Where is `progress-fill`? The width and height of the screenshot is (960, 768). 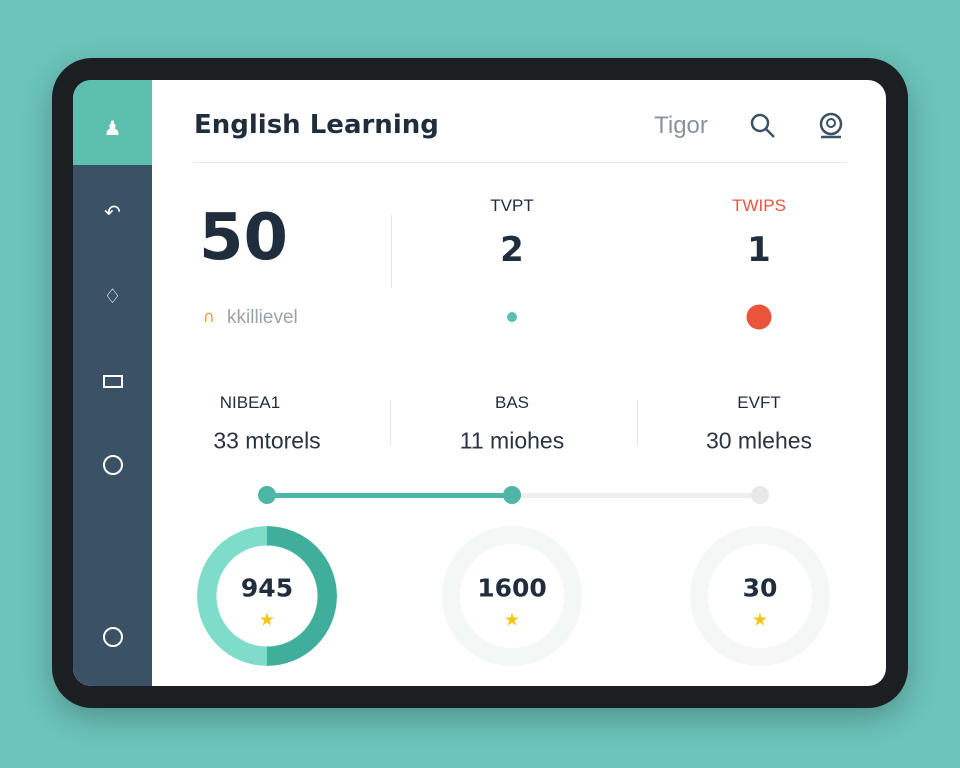 progress-fill is located at coordinates (389, 495).